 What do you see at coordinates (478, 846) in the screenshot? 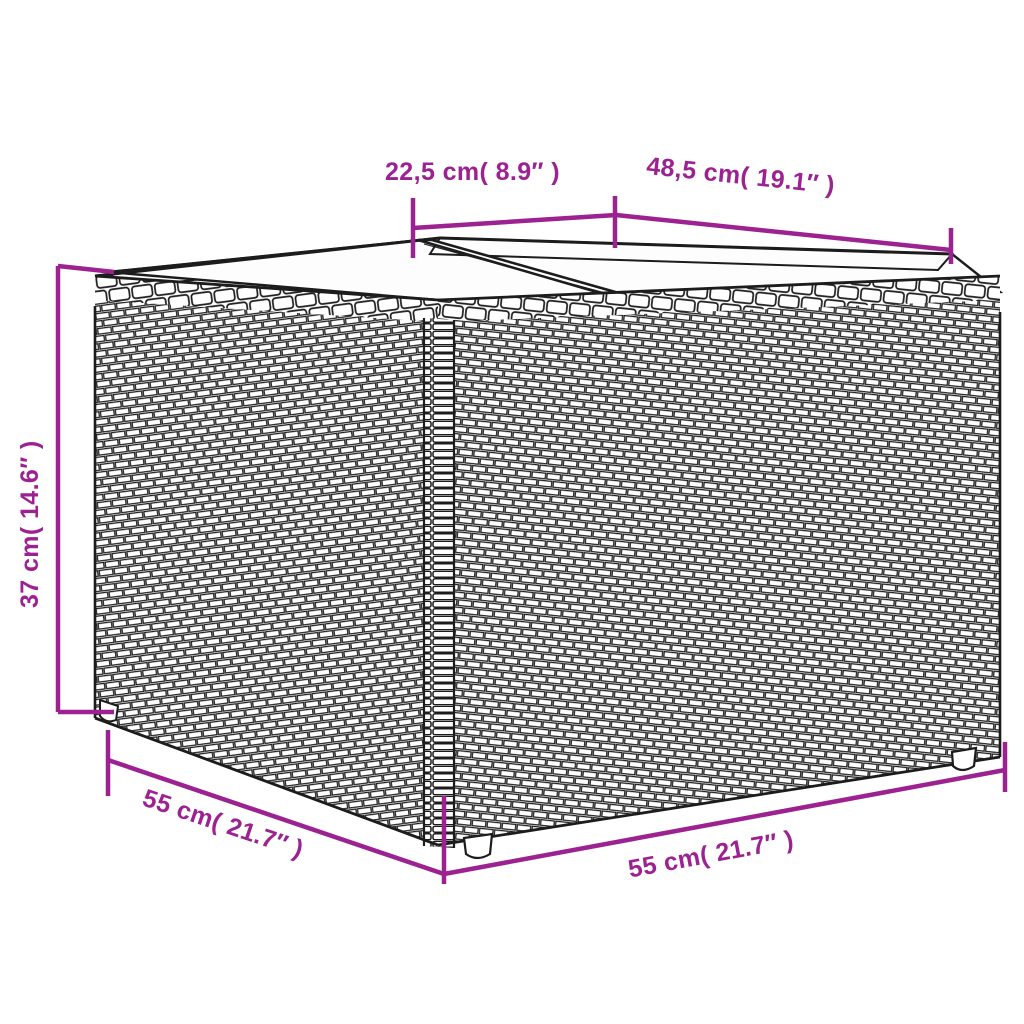
I see `foot-front` at bounding box center [478, 846].